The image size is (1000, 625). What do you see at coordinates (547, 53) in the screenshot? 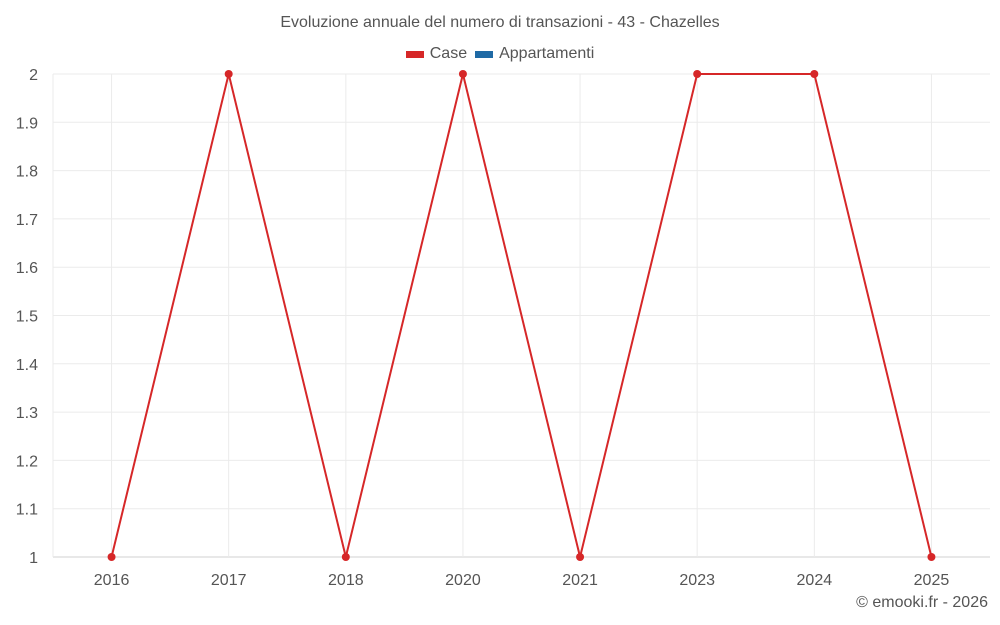
I see `legend-label-appartamenti: Appartamenti` at bounding box center [547, 53].